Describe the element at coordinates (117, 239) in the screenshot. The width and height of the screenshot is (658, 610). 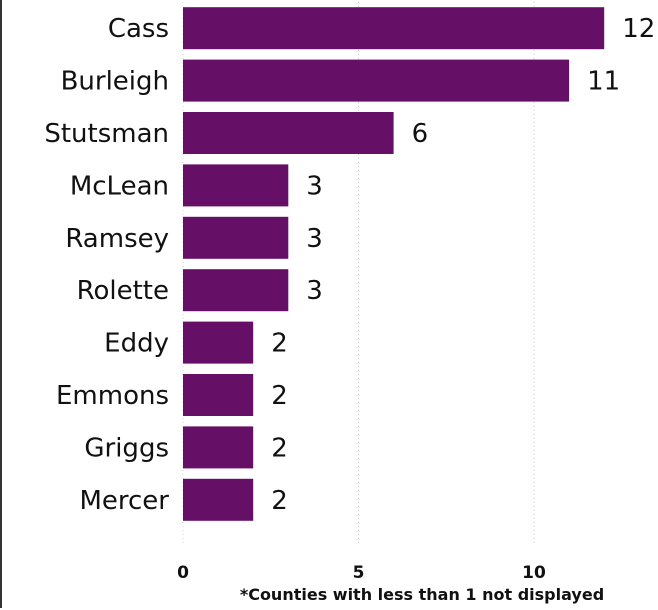
I see `category-label: Ramsey` at that location.